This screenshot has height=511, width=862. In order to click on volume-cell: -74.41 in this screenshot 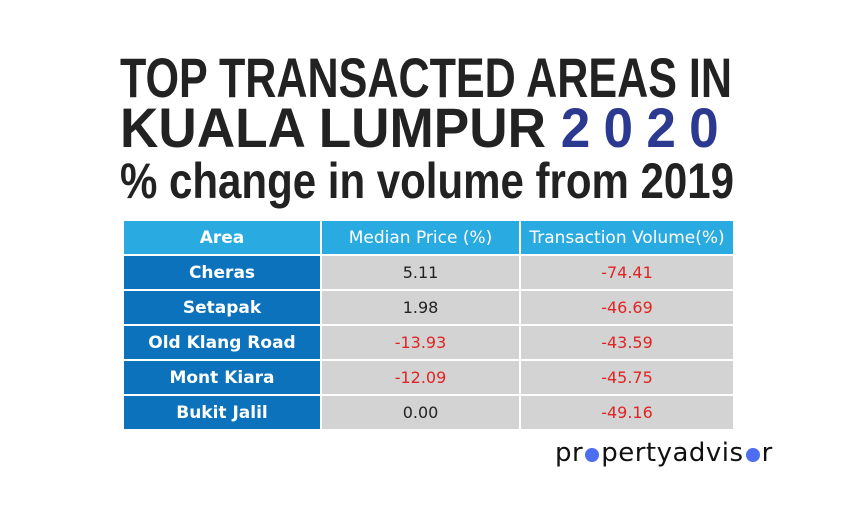, I will do `click(627, 272)`.